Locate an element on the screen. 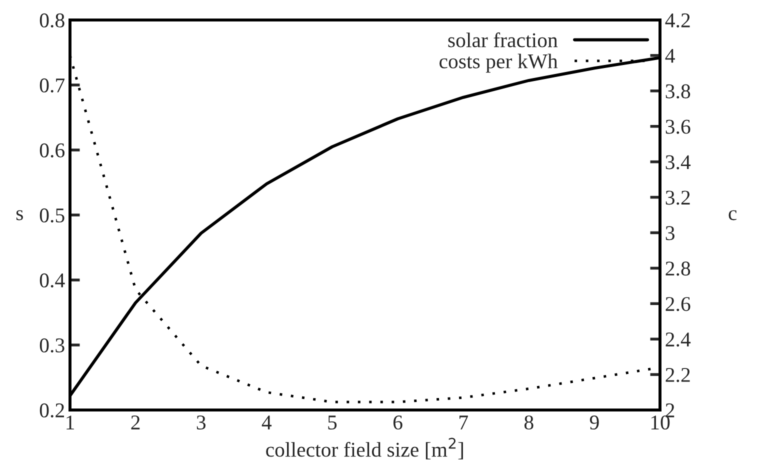 The height and width of the screenshot is (476, 765). x-tick-label: 3 is located at coordinates (201, 423).